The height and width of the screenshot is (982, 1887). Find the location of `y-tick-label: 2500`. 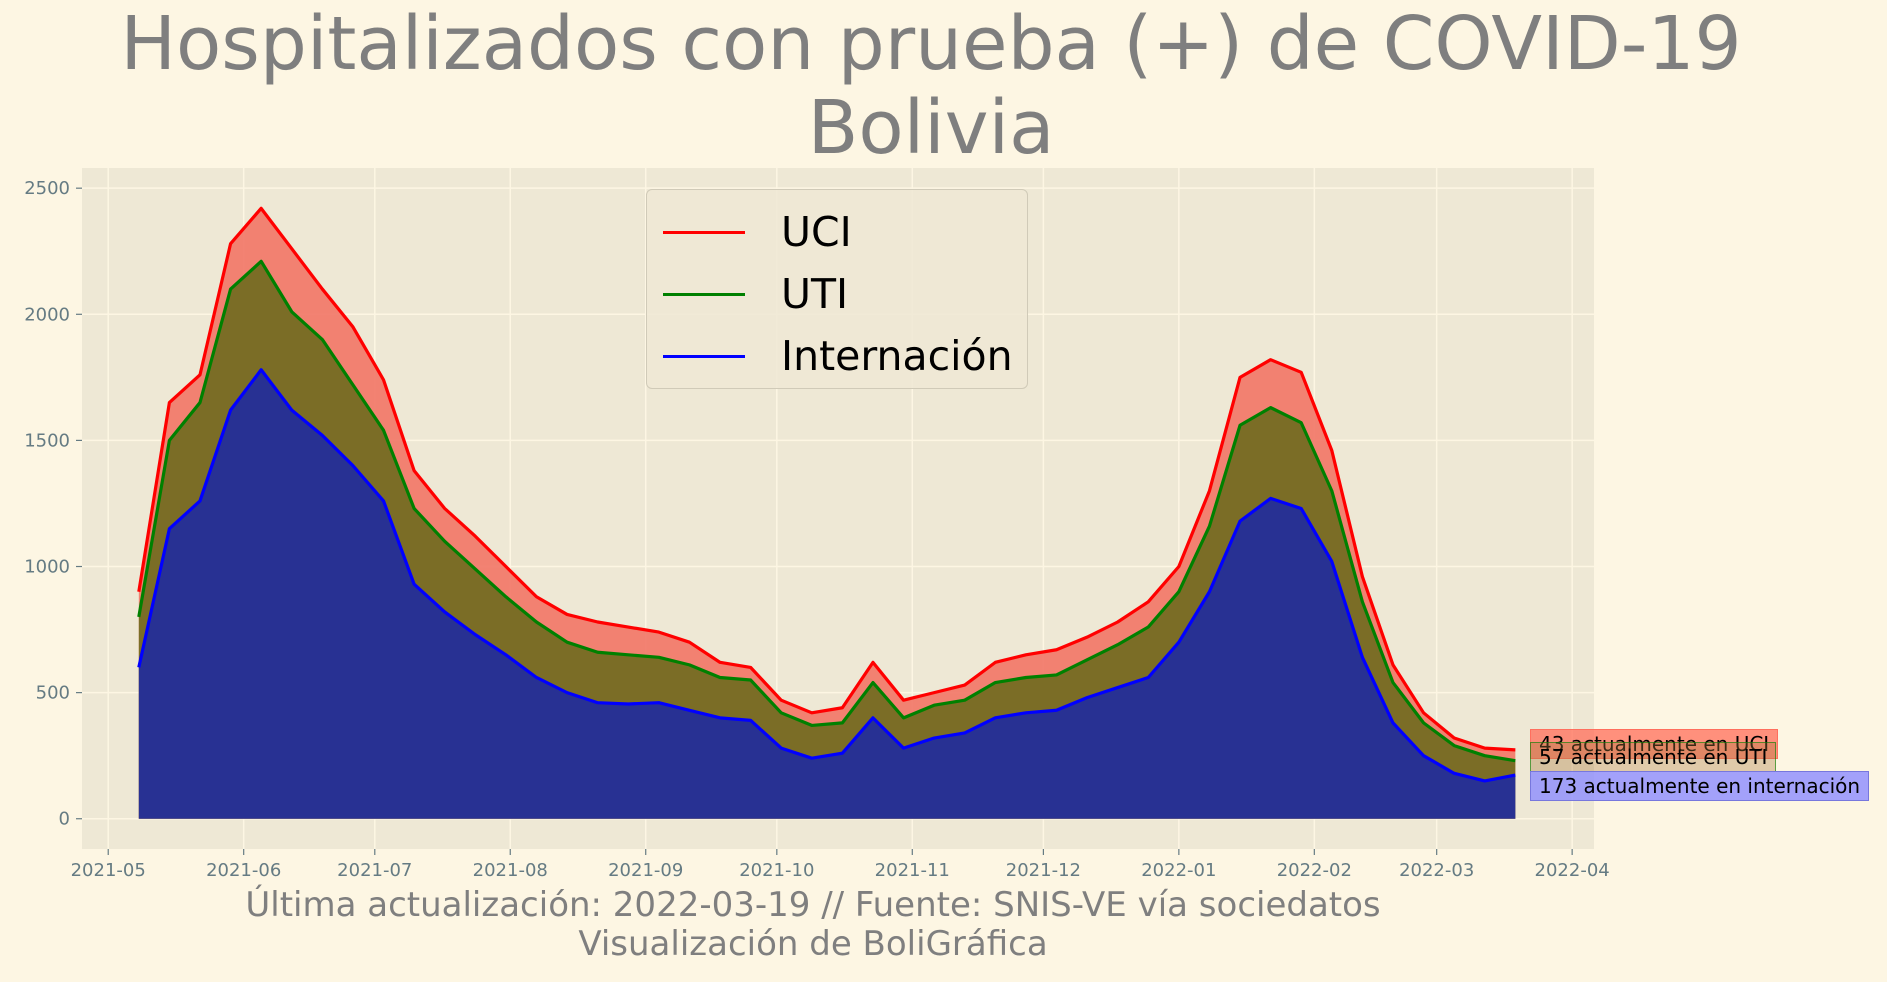

y-tick-label: 2500 is located at coordinates (47, 188).